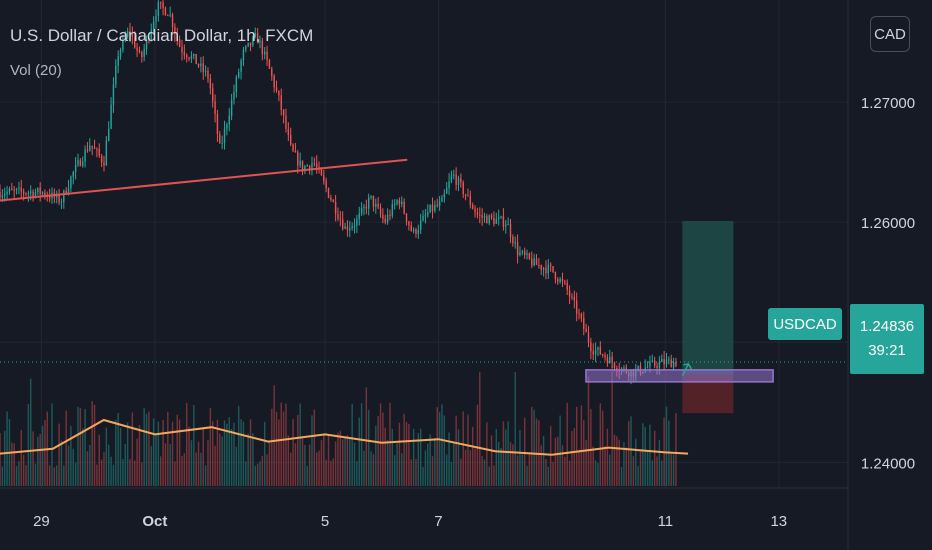  Describe the element at coordinates (708, 297) in the screenshot. I see `take-profit-zone` at that location.